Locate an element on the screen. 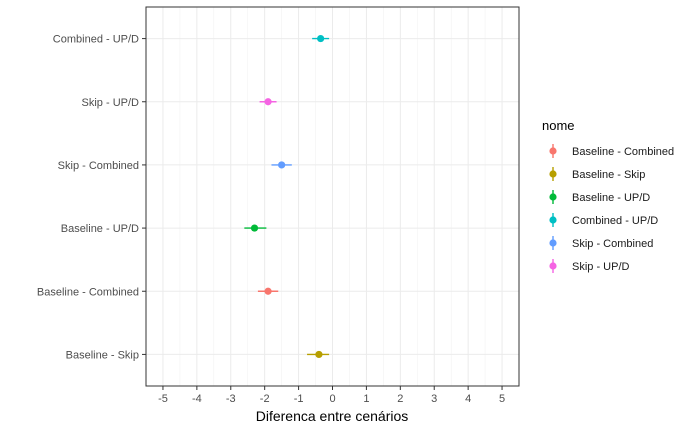 This screenshot has width=700, height=432. legend-item: Skip - UP/D is located at coordinates (589, 266).